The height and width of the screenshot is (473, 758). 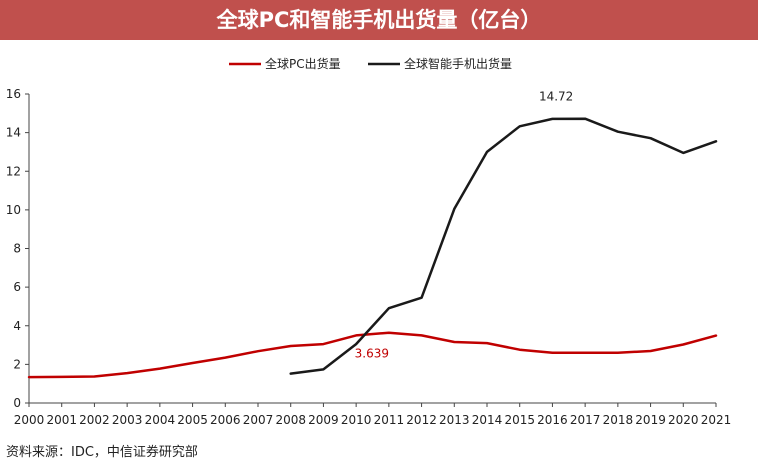 What do you see at coordinates (458, 63) in the screenshot?
I see `legend-label: 全球智能手机出货量` at bounding box center [458, 63].